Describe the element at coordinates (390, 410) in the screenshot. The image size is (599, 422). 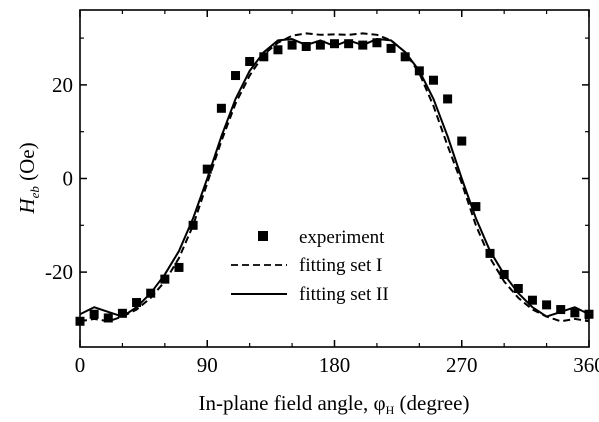
I see `x-axis-title-sub: H` at that location.